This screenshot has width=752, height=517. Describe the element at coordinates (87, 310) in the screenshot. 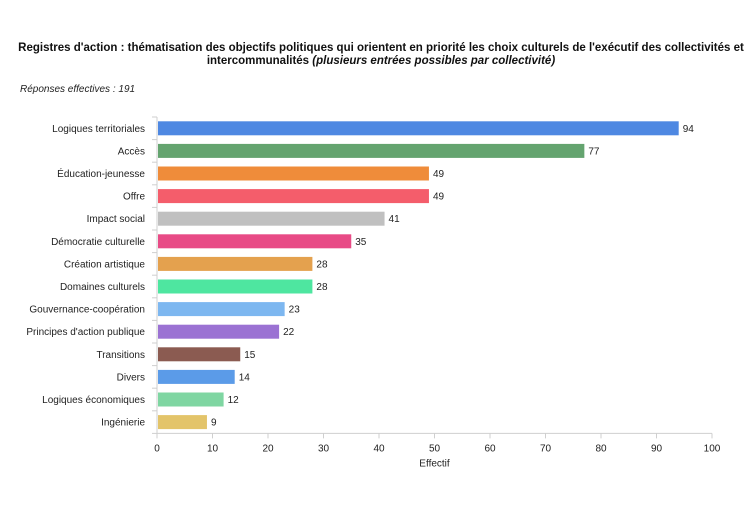

I see `y-tick-label: Gouvernance-coopération` at that location.